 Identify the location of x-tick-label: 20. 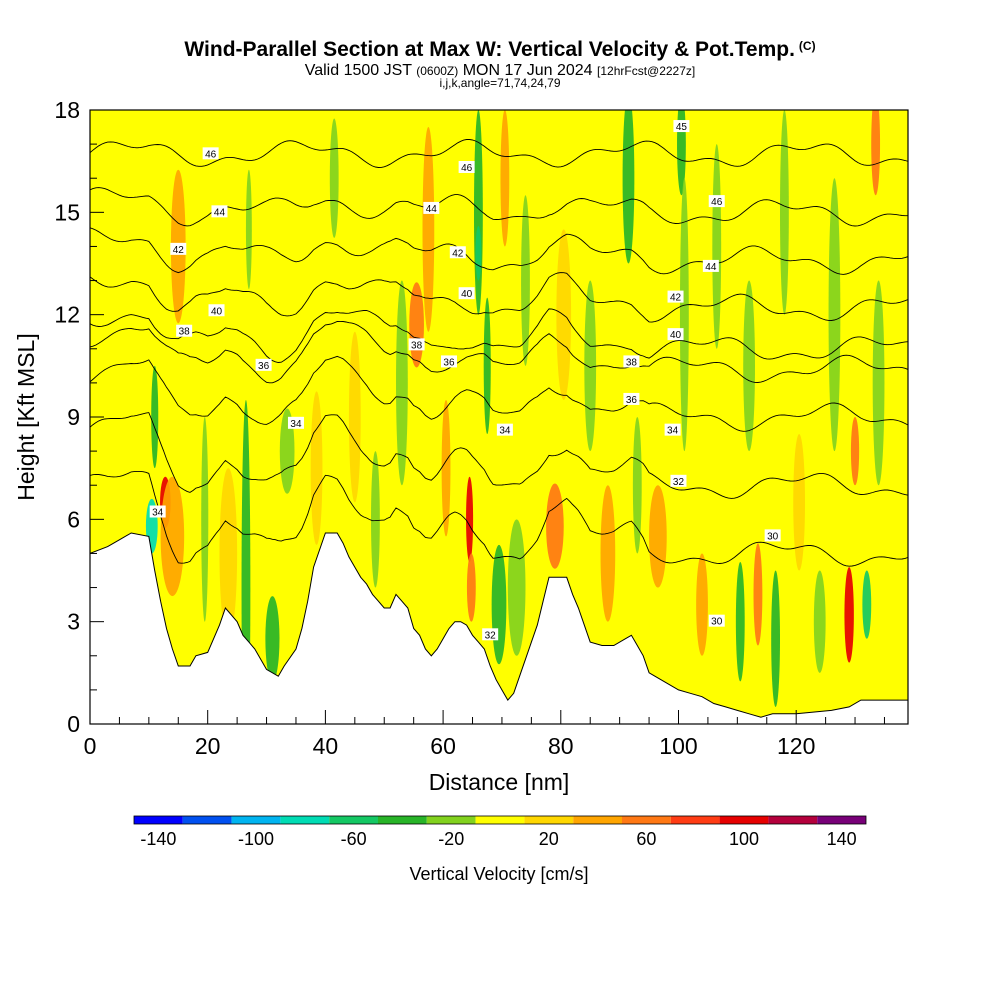
(208, 746).